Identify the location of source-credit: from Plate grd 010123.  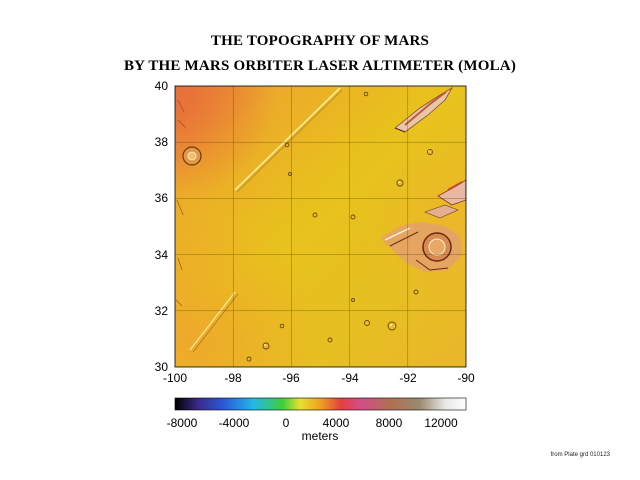
(580, 455).